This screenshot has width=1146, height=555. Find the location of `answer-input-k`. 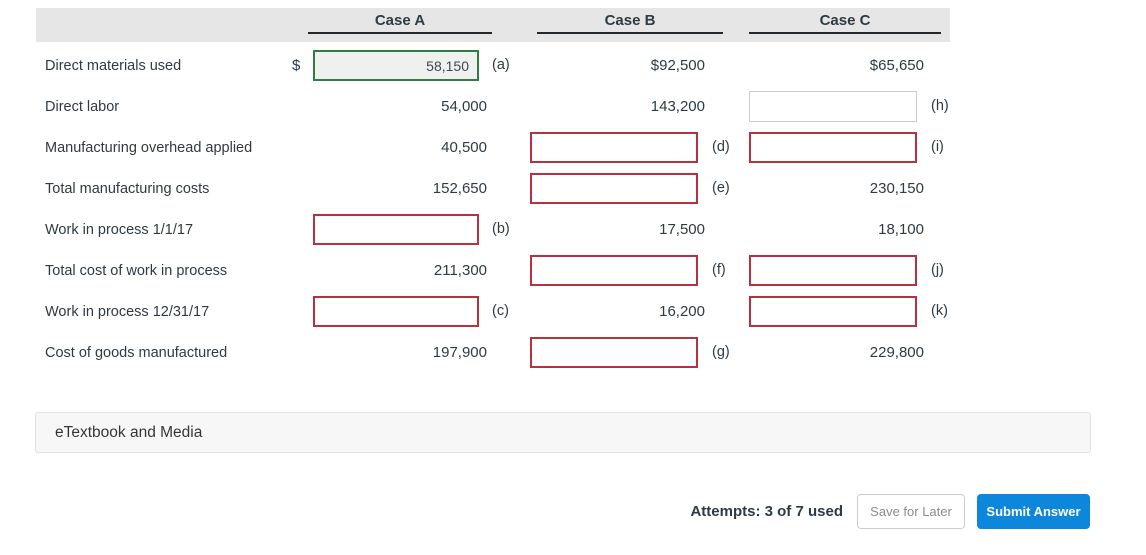

answer-input-k is located at coordinates (833, 311).